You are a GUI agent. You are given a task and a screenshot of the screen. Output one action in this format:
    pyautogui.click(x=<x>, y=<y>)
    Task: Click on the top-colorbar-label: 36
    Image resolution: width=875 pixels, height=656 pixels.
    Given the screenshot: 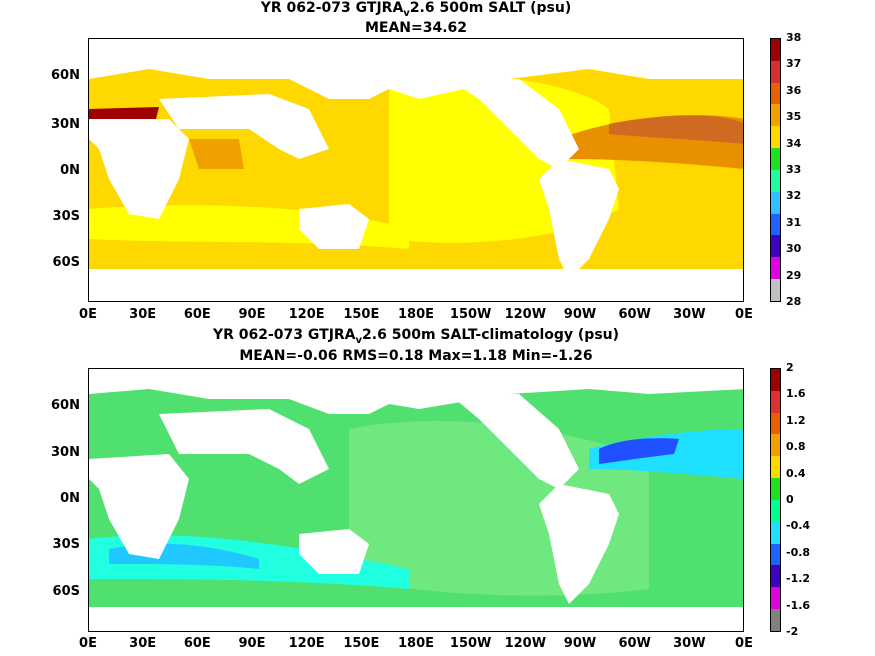 What is the action you would take?
    pyautogui.click(x=794, y=90)
    